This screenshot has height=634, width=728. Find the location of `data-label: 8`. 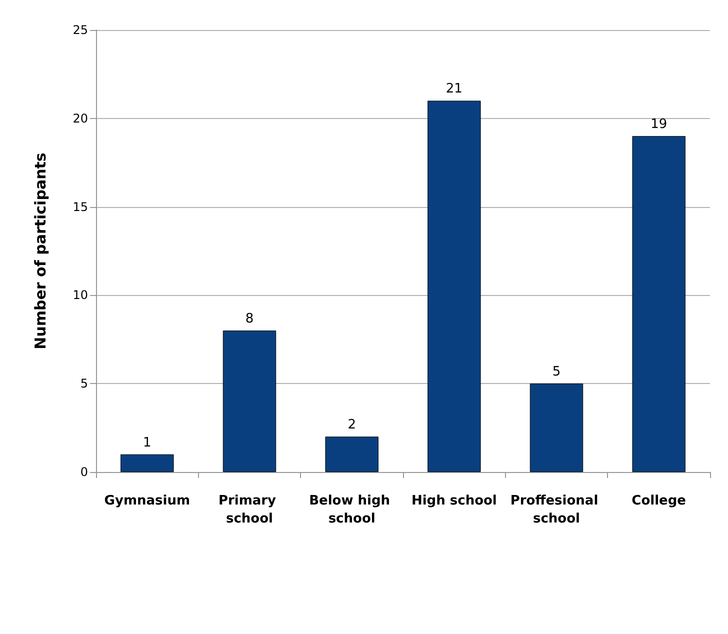

data-label: 8 is located at coordinates (249, 319).